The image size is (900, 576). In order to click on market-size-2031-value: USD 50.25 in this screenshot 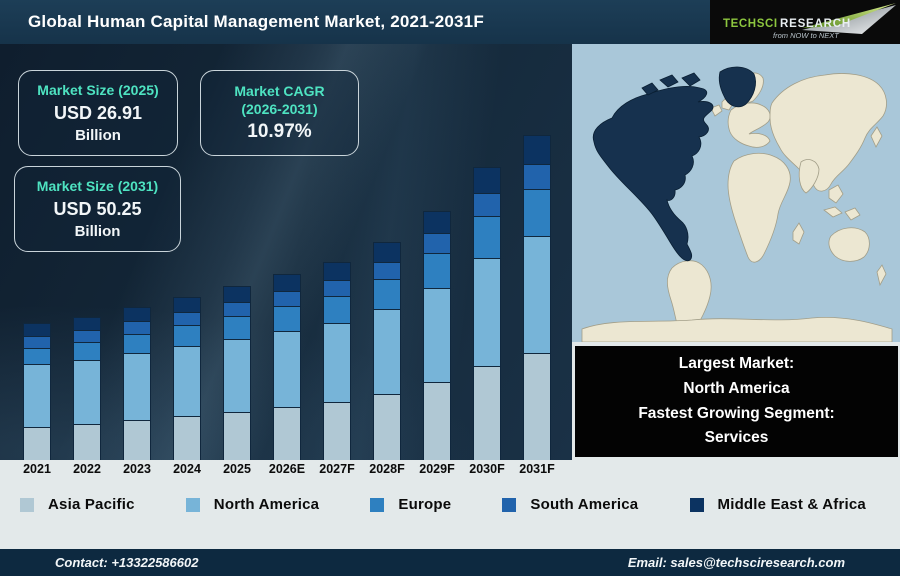, I will do `click(97, 208)`.